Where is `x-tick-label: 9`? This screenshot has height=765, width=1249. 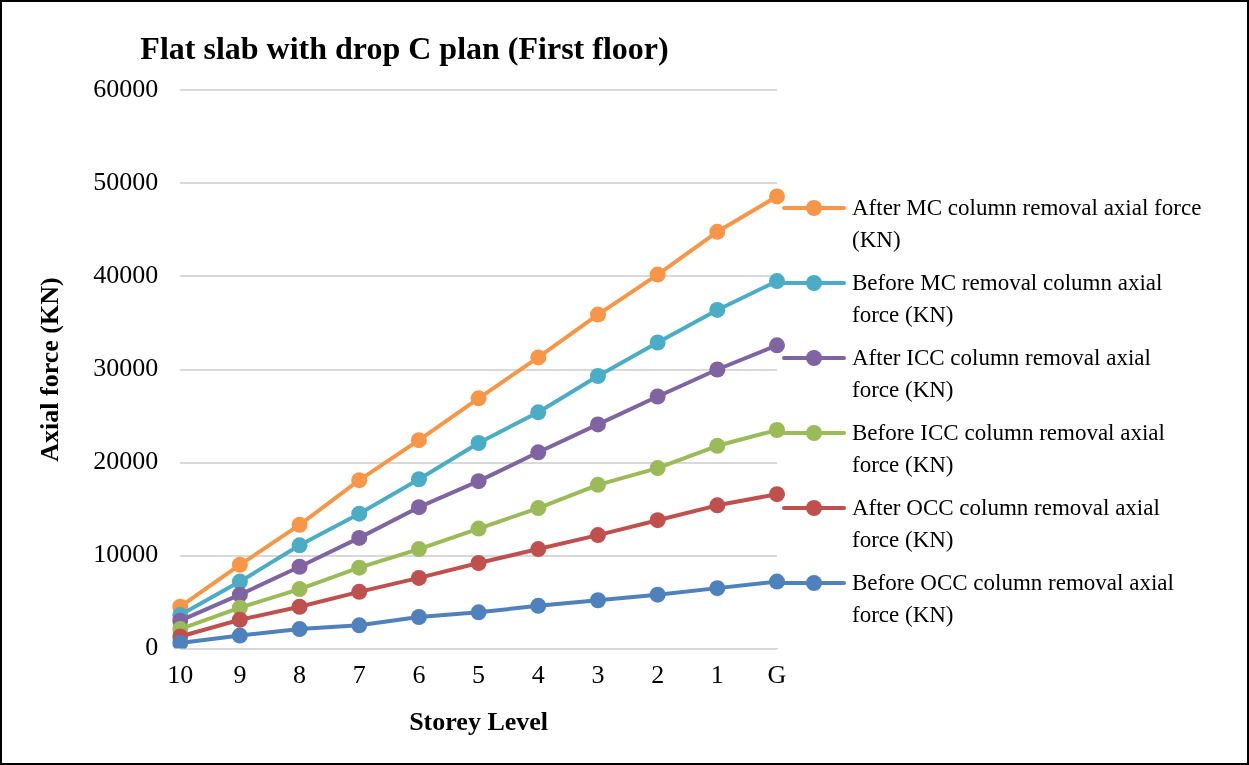
x-tick-label: 9 is located at coordinates (240, 675).